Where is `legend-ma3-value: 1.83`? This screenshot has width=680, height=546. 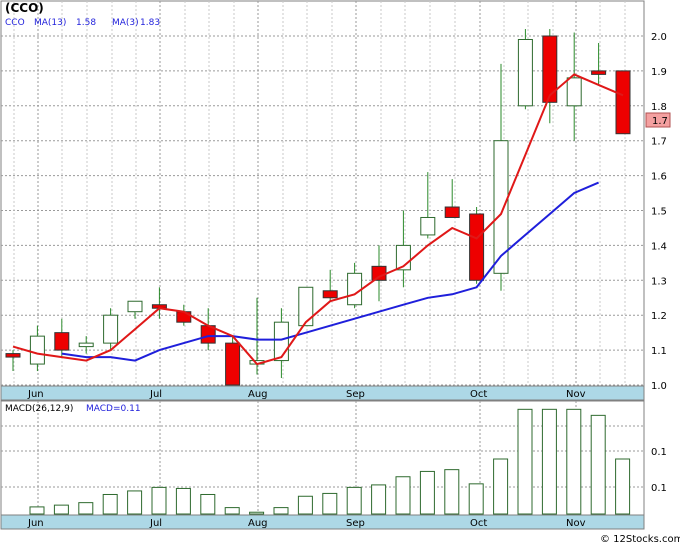 legend-ma3-value: 1.83 is located at coordinates (150, 23).